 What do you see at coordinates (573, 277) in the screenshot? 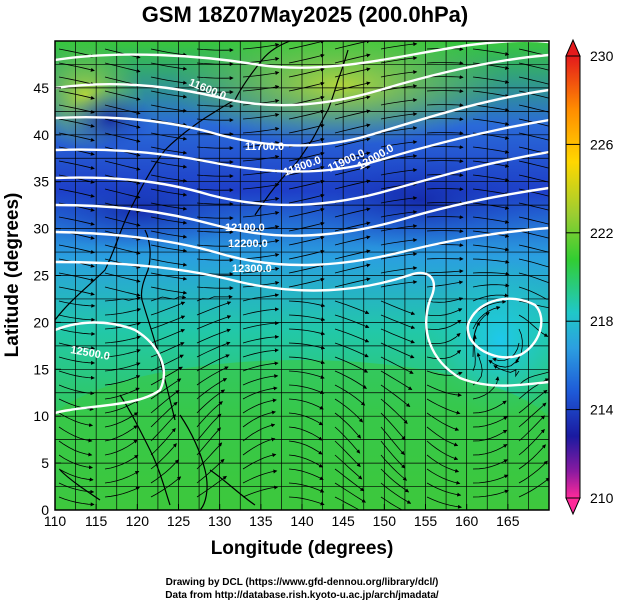
I see `colorbar-gradient` at bounding box center [573, 277].